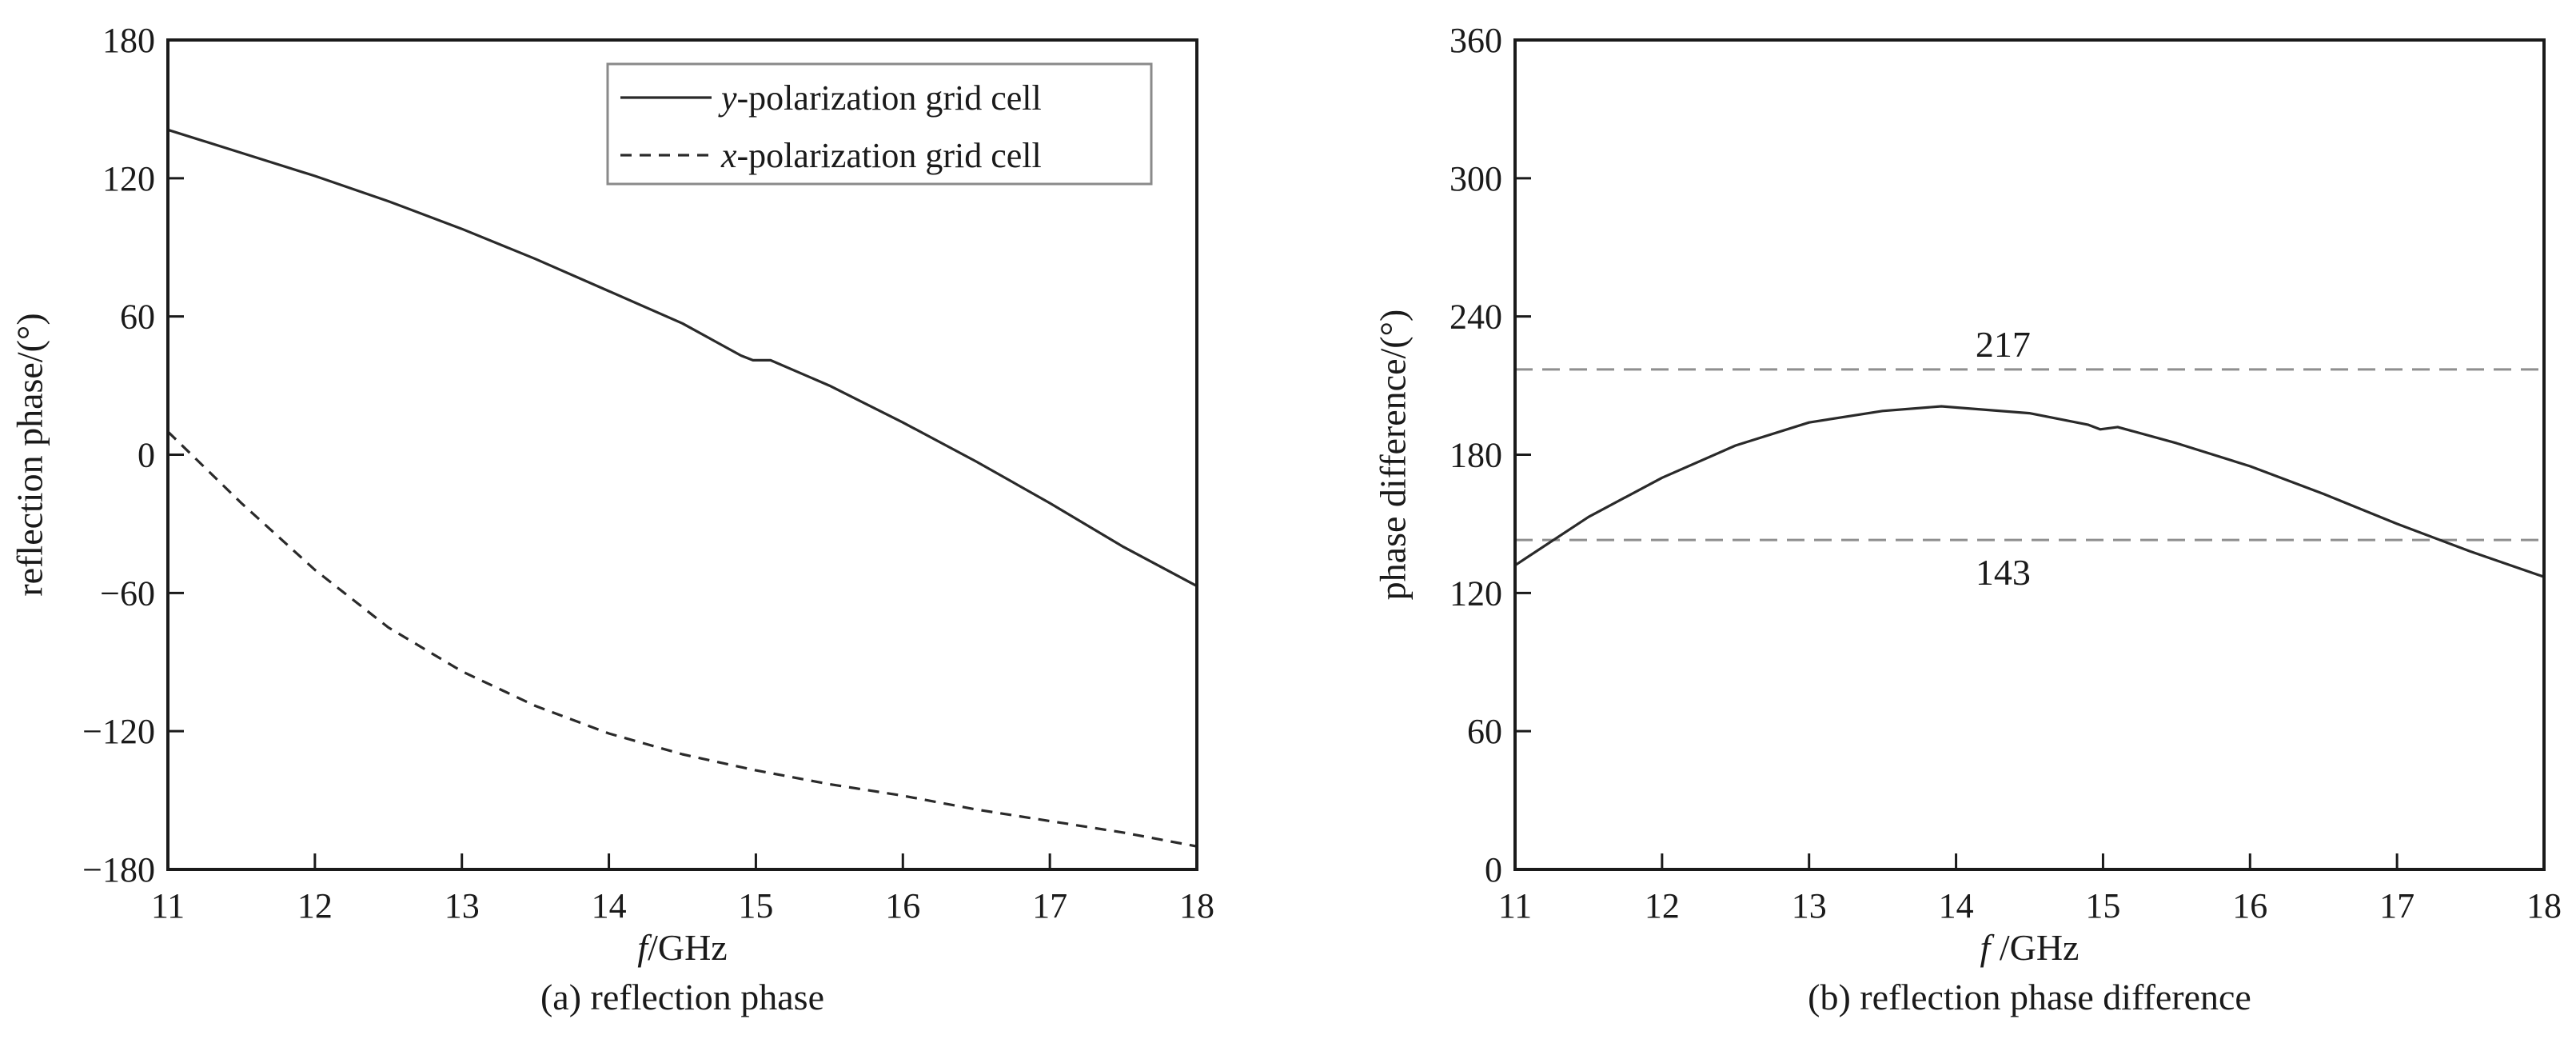 The image size is (2576, 1059). Describe the element at coordinates (1475, 178) in the screenshot. I see `y-tick-label-300: 300` at that location.